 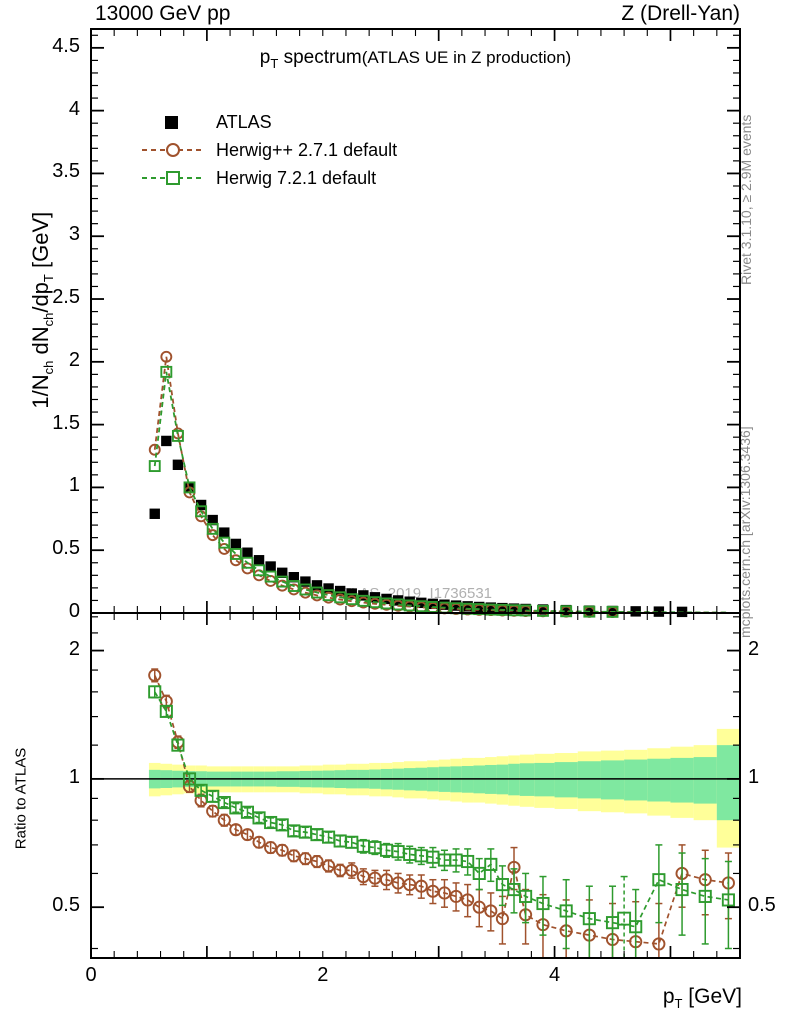 I want to click on title-pt: p, so click(x=265, y=57).